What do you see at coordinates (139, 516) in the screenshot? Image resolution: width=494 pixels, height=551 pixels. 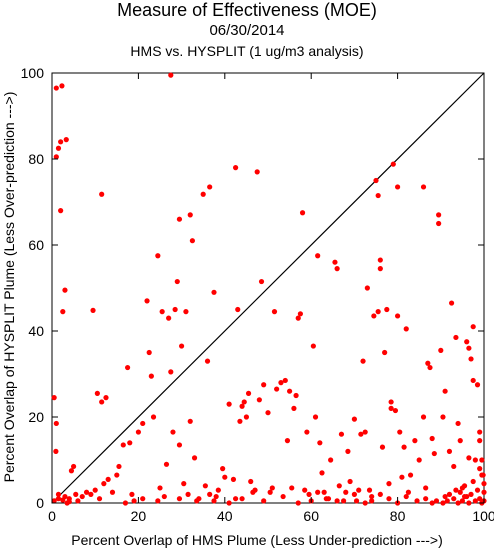 I see `x-tick-label: 20` at bounding box center [139, 516].